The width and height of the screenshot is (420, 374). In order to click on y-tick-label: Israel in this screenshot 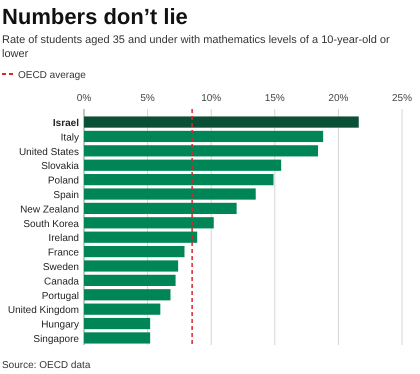, I will do `click(66, 124)`.